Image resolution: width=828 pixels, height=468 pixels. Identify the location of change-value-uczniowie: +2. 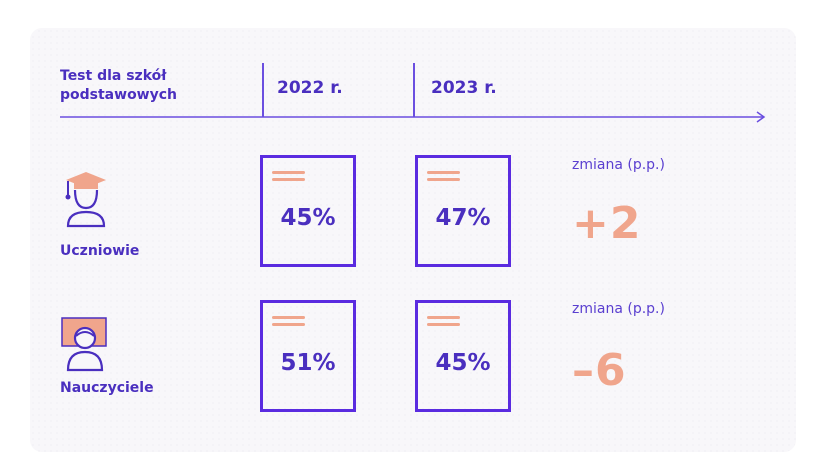
(607, 223).